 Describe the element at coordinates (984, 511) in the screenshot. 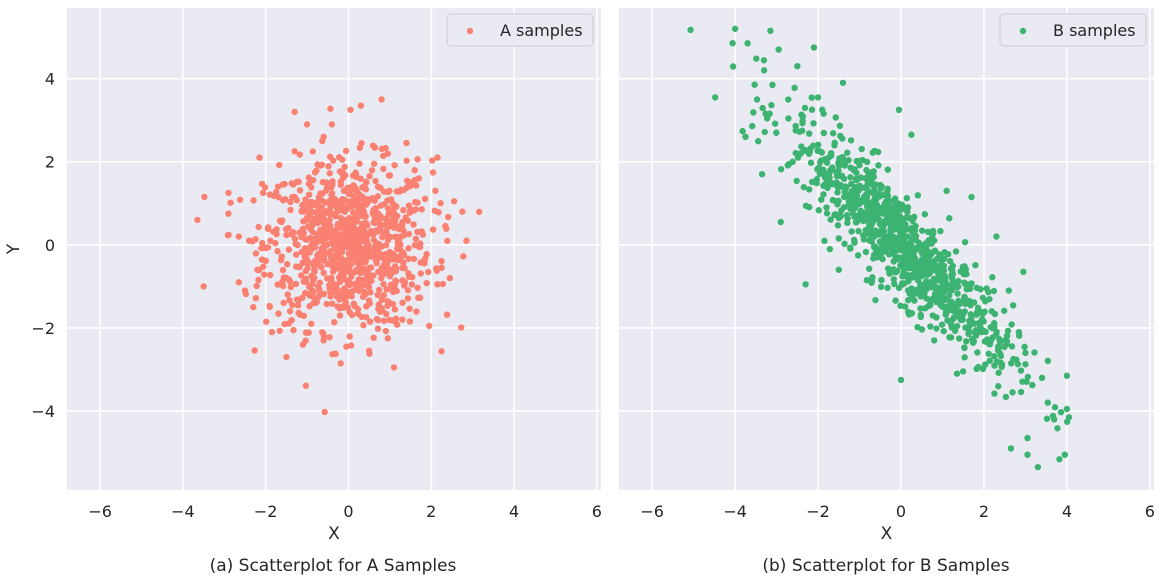

I see `x-tick-label: 2` at that location.